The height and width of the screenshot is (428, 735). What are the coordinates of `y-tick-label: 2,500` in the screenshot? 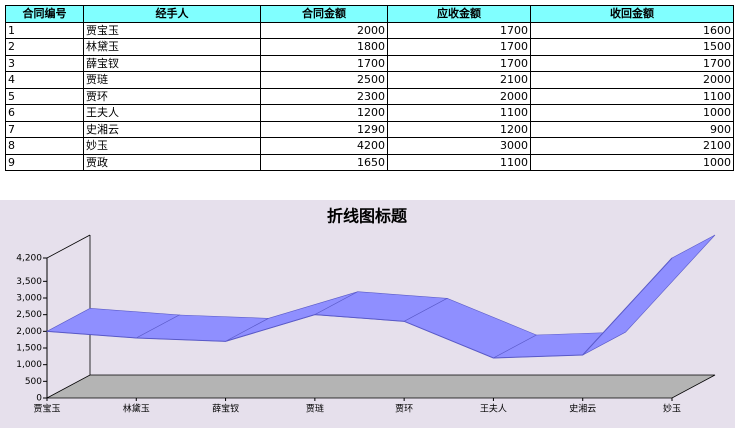 It's located at (29, 315).